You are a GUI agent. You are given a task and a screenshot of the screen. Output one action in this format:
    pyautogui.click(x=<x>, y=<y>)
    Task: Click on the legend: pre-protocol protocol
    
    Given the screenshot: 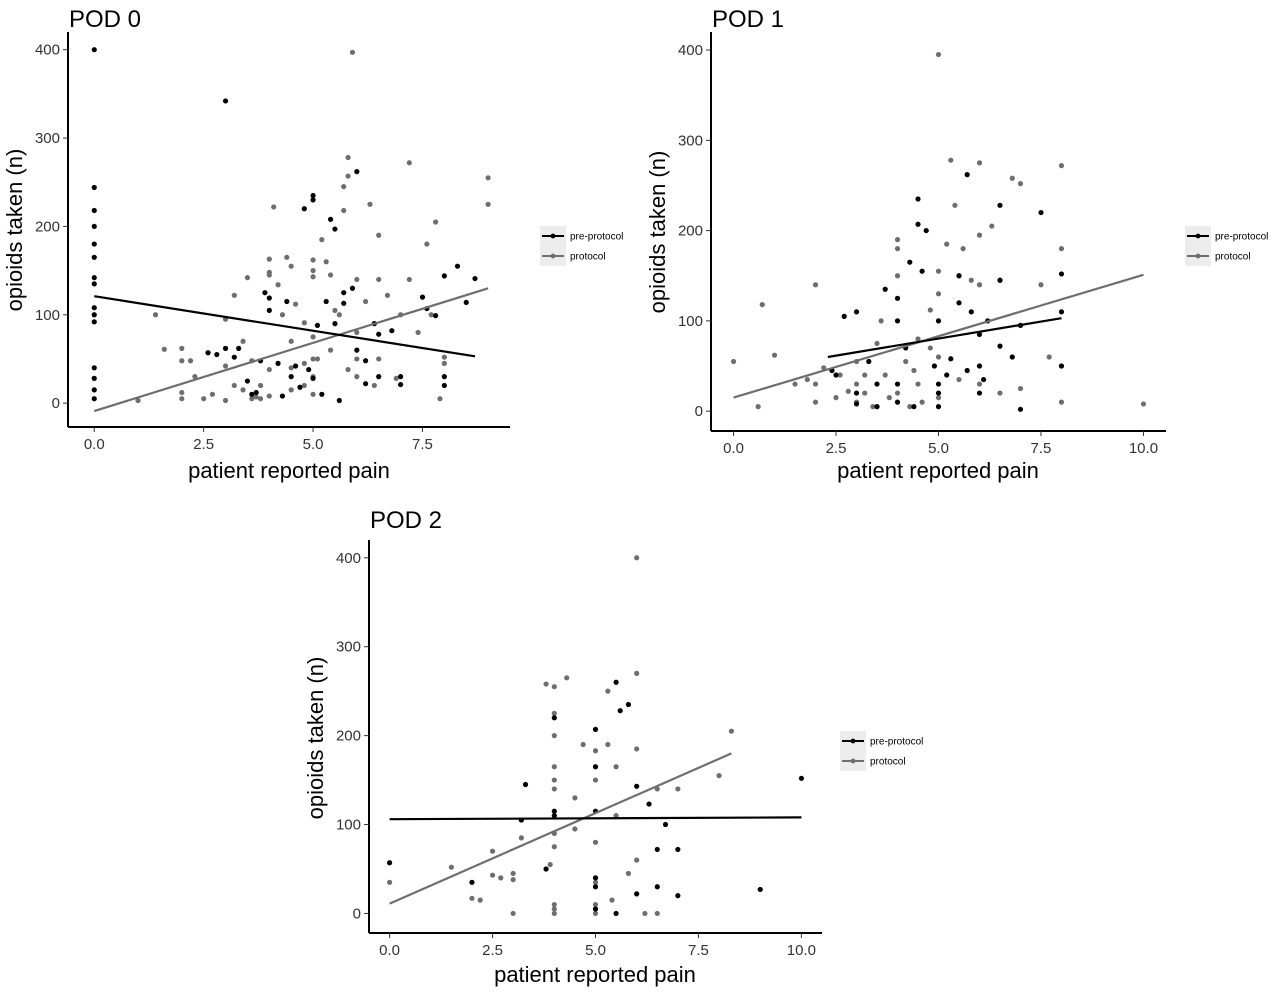 What is the action you would take?
    pyautogui.click(x=881, y=751)
    